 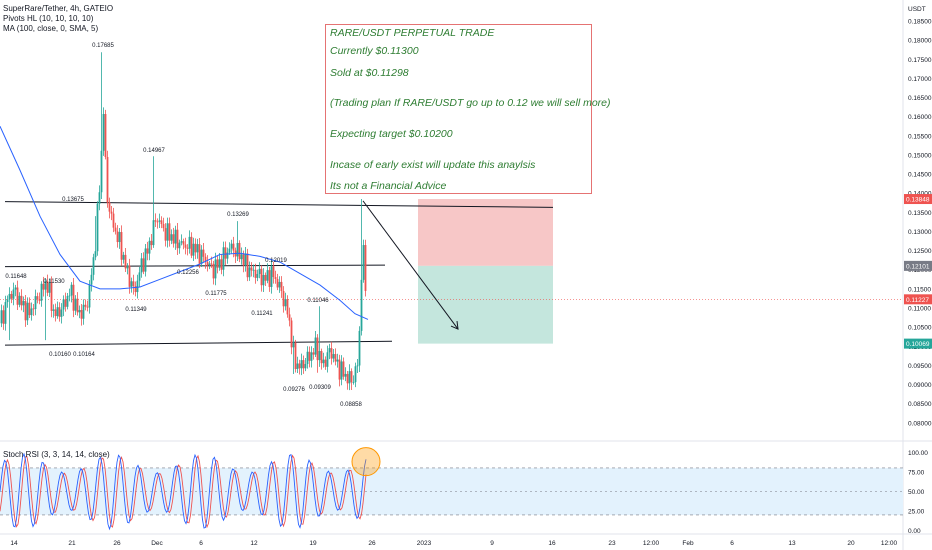 What do you see at coordinates (851, 543) in the screenshot?
I see `time-tick-label: 20` at bounding box center [851, 543].